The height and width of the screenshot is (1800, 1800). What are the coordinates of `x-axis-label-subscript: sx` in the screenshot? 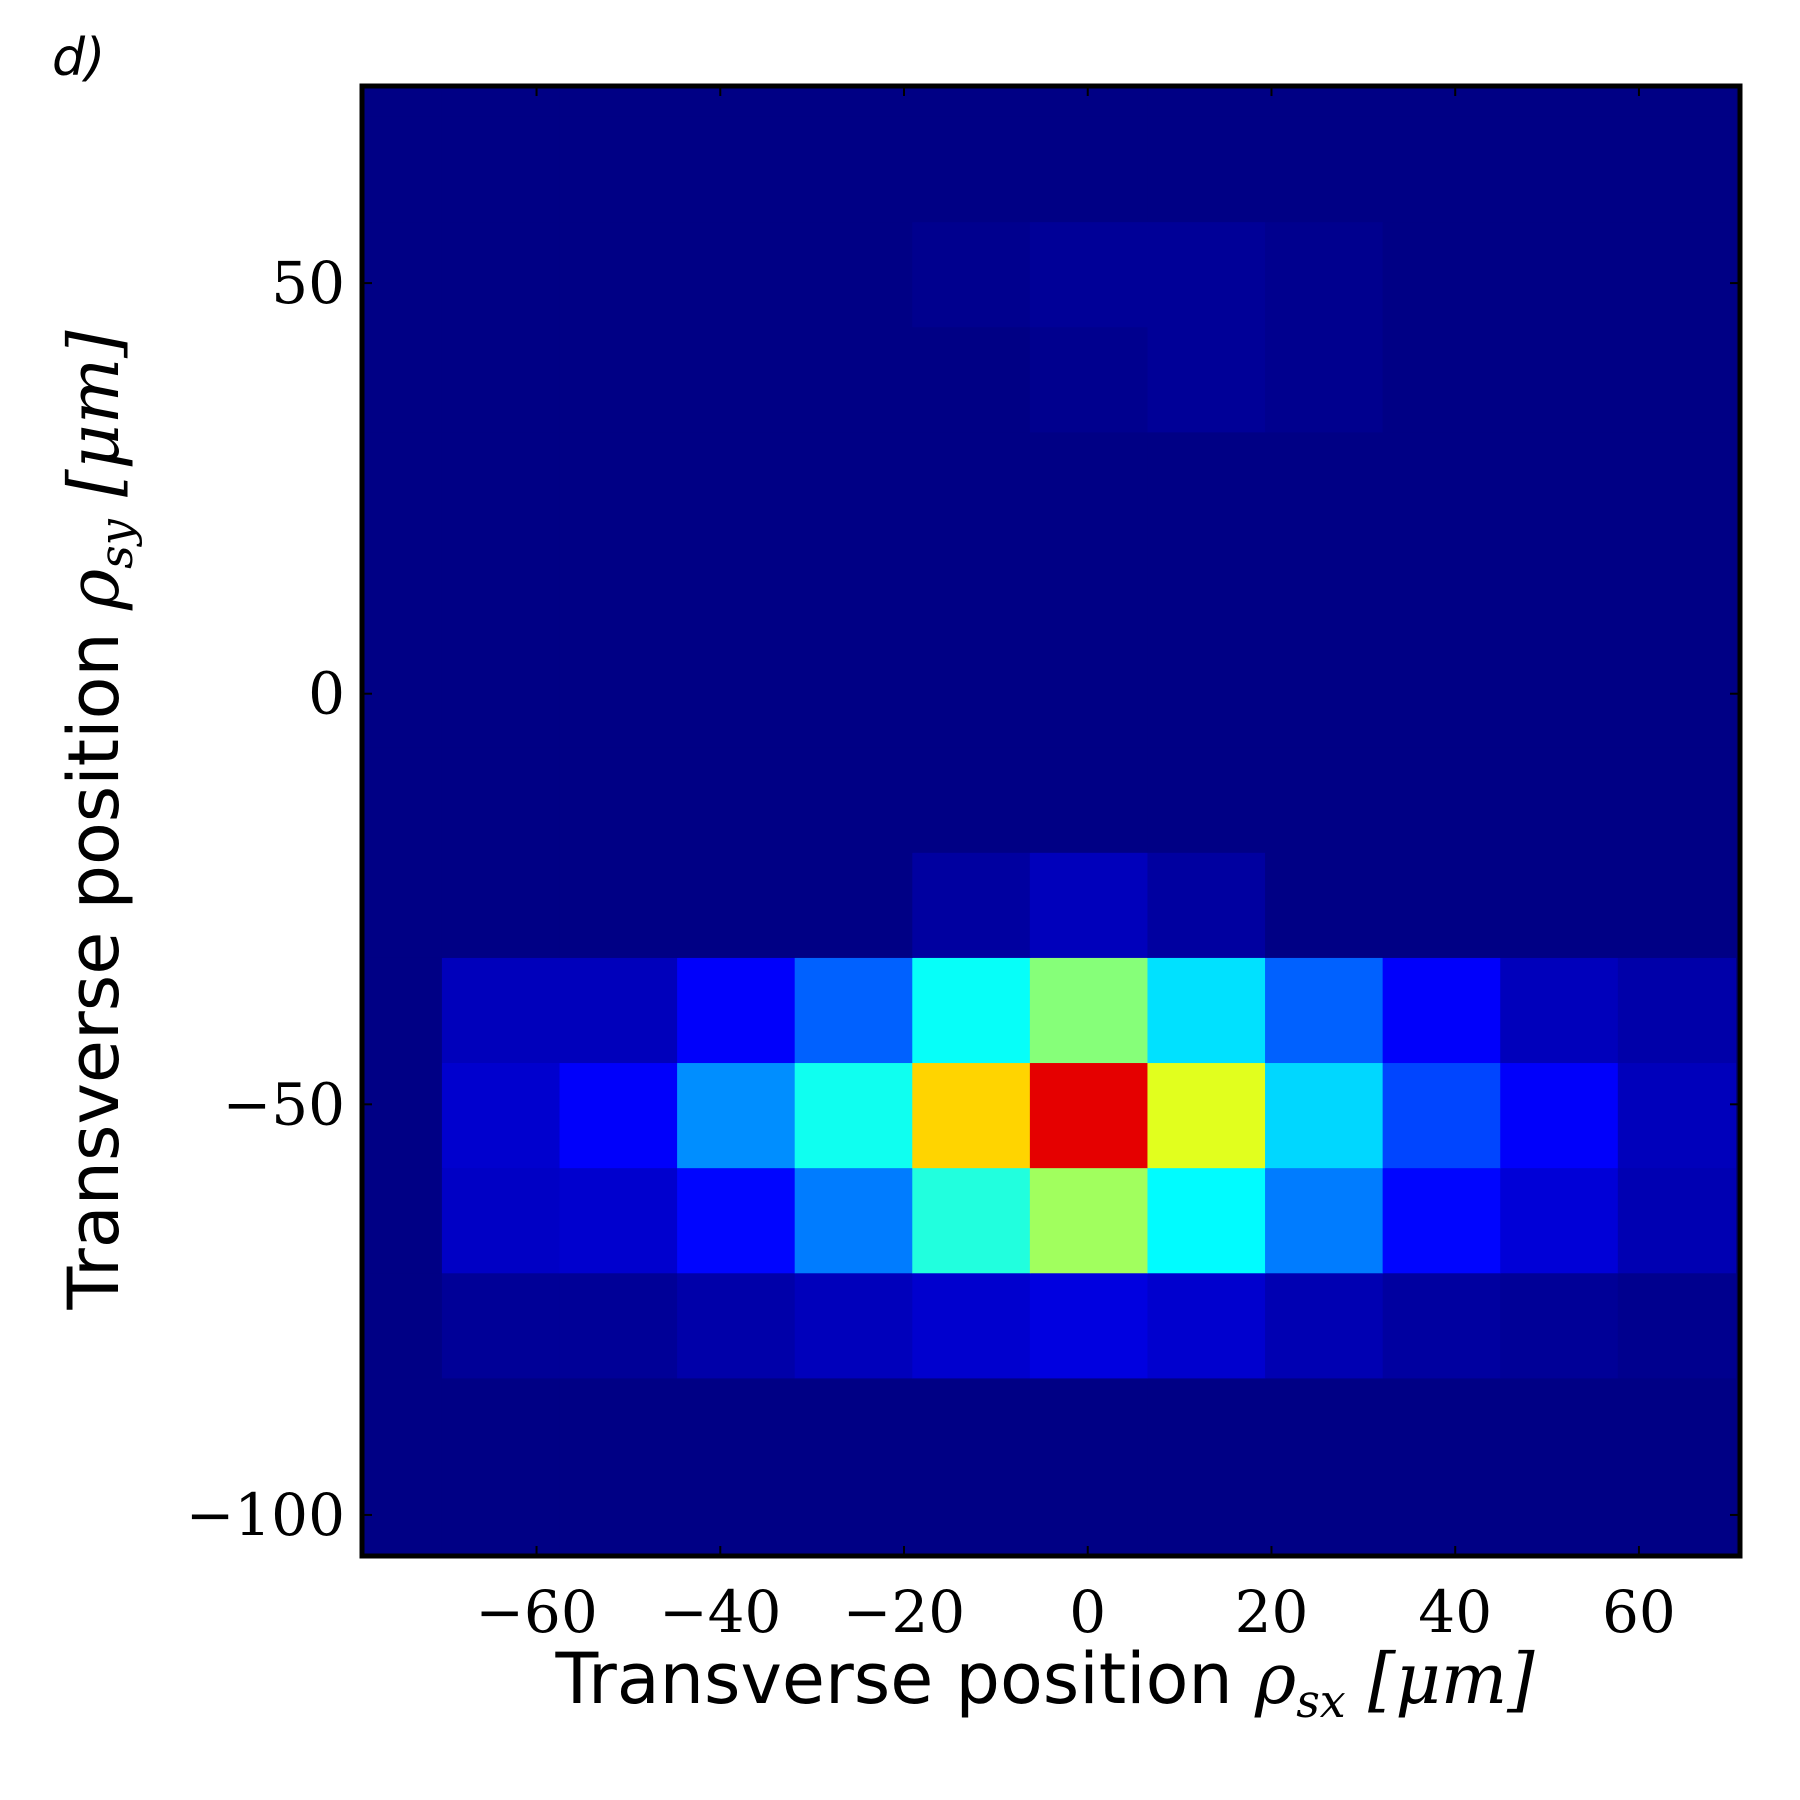 It's located at (1321, 1701).